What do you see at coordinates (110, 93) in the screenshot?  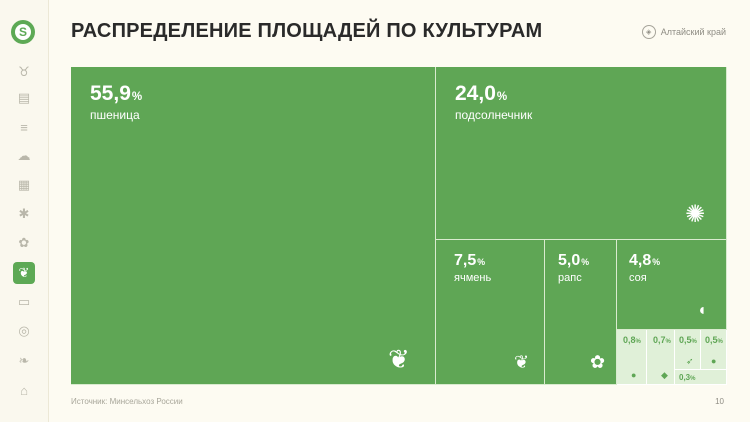 I see `value-number: 55,9` at bounding box center [110, 93].